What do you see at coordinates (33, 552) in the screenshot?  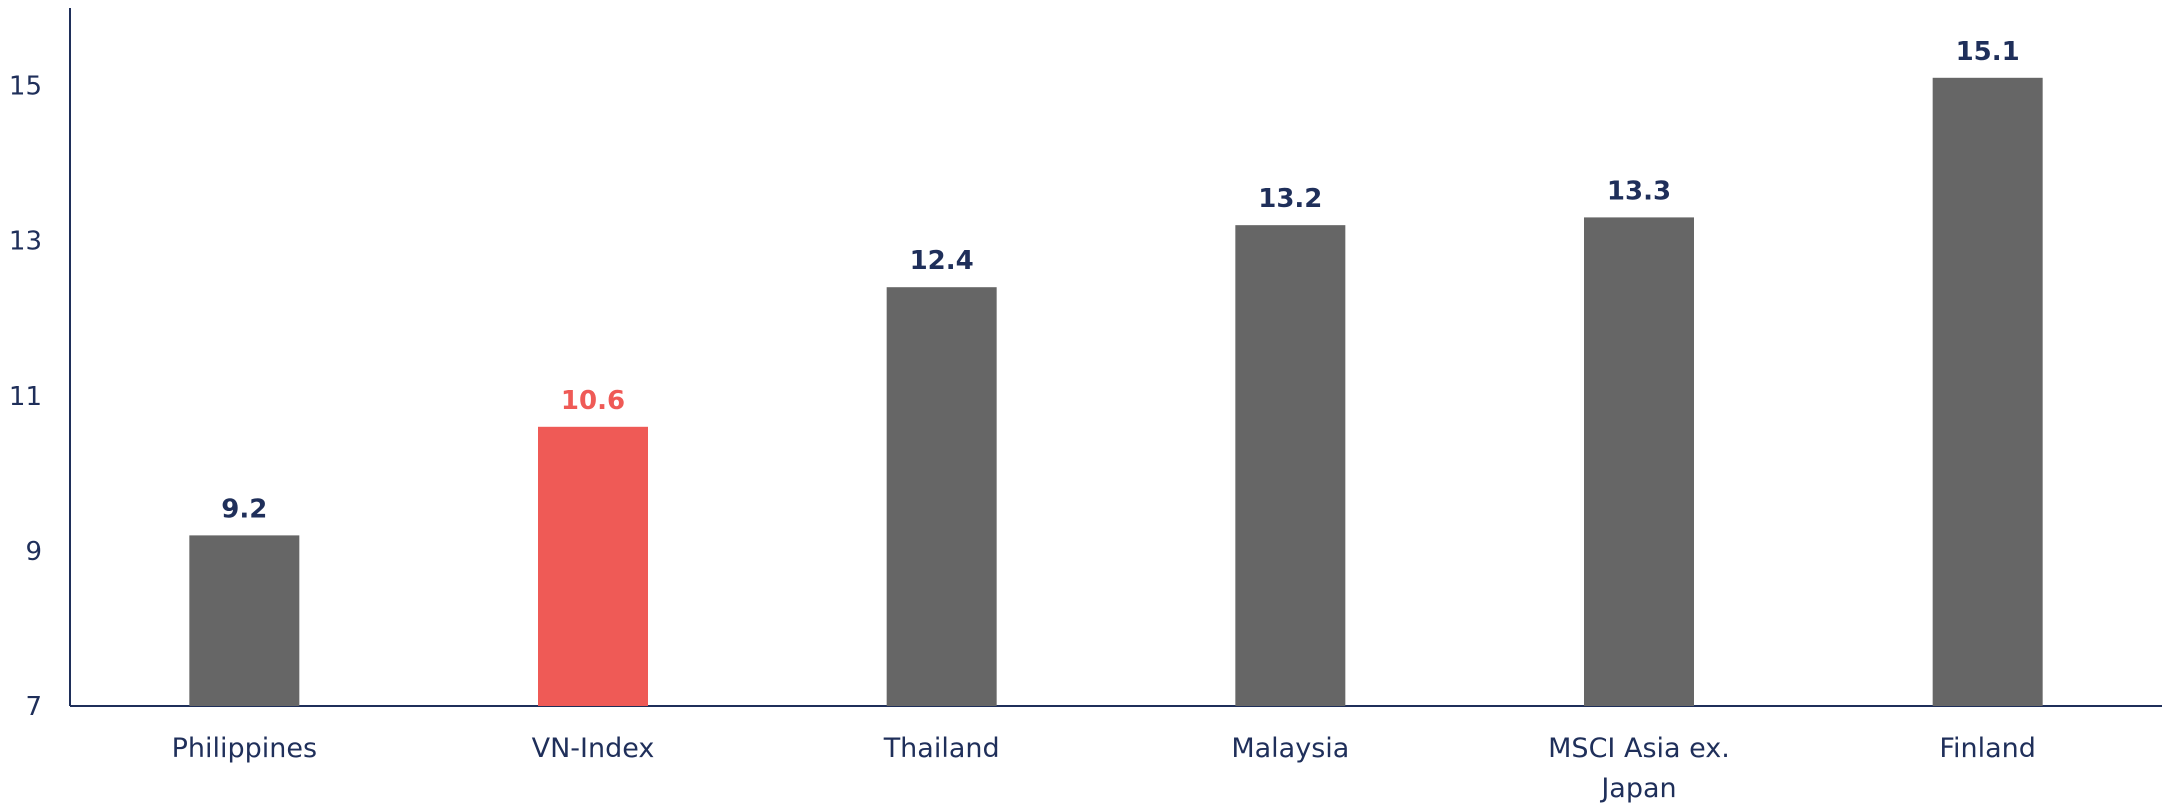 I see `y-tick-label: 9` at bounding box center [33, 552].